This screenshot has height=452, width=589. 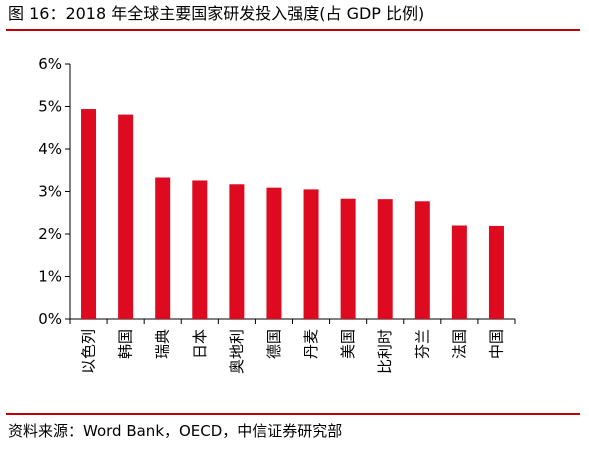 I want to click on source-divider, so click(x=293, y=414).